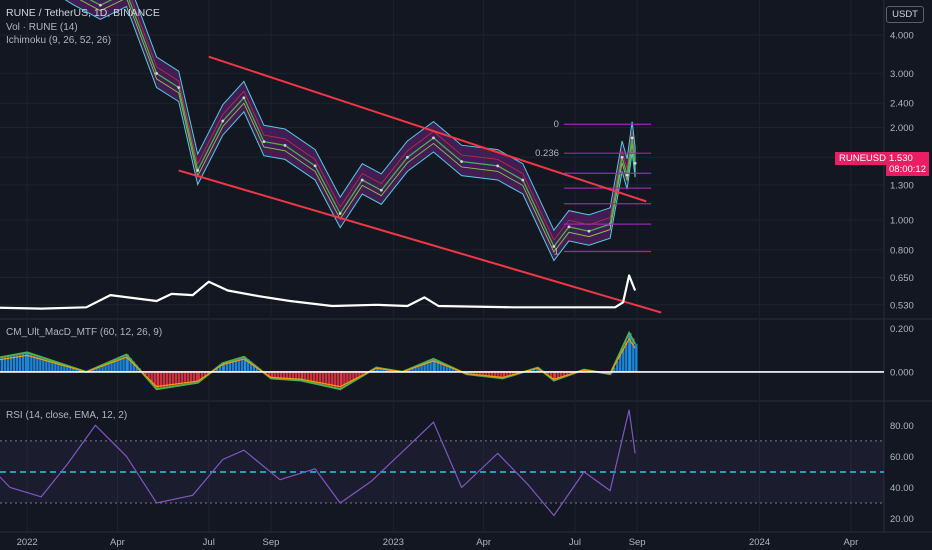 The image size is (932, 550). What do you see at coordinates (318, 463) in the screenshot?
I see `rsi-line` at bounding box center [318, 463].